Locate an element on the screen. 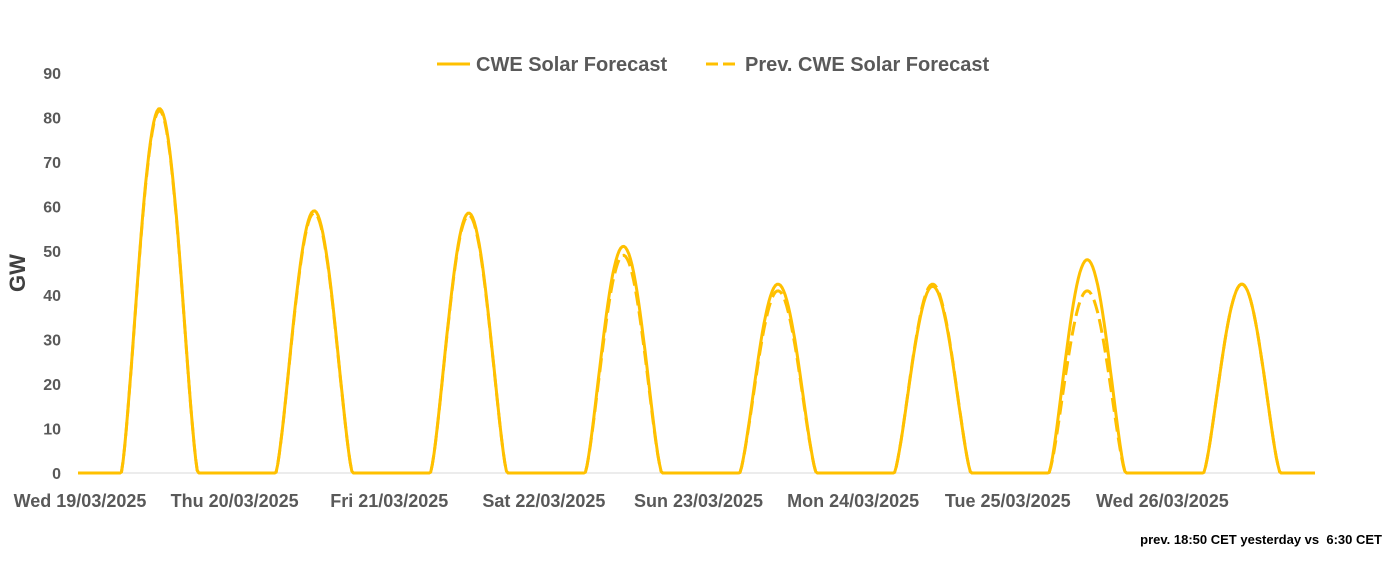  y-axis-ticks: 0 10 20 30 40 50 60 70 80 90 is located at coordinates (52, 274).